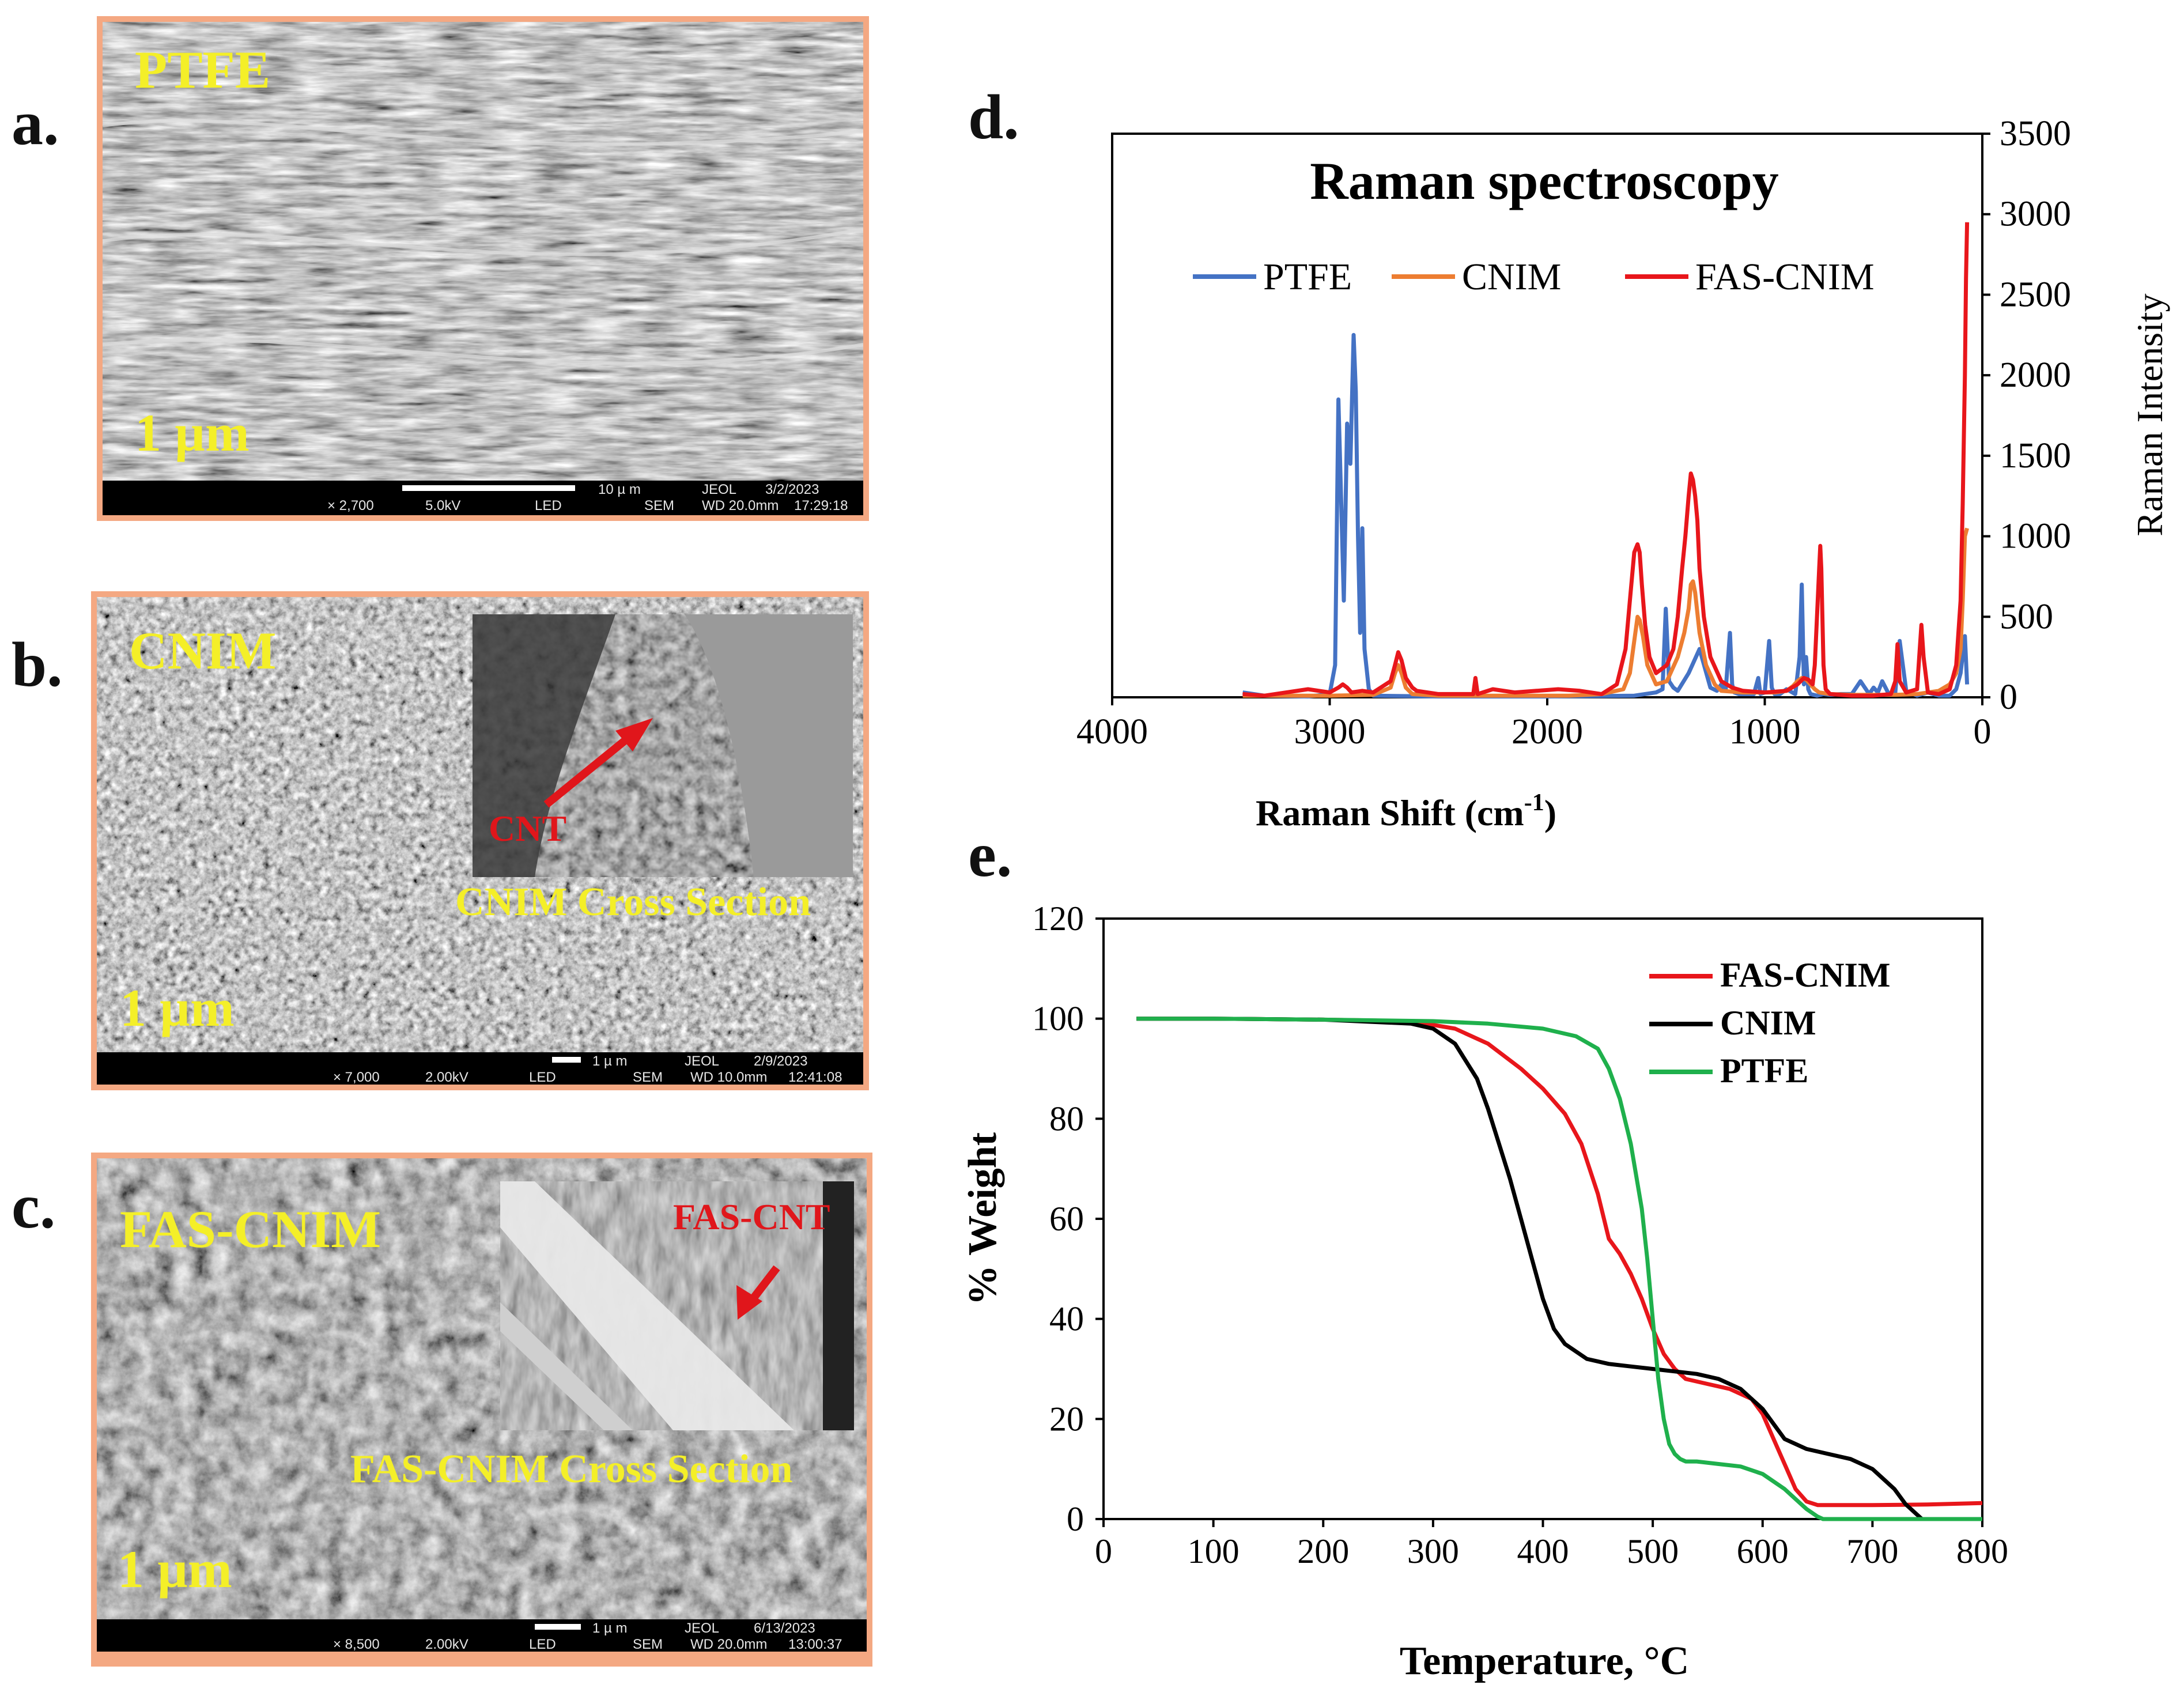 The width and height of the screenshot is (2184, 1700). I want to click on tga-legend-label: CNIM, so click(1768, 1023).